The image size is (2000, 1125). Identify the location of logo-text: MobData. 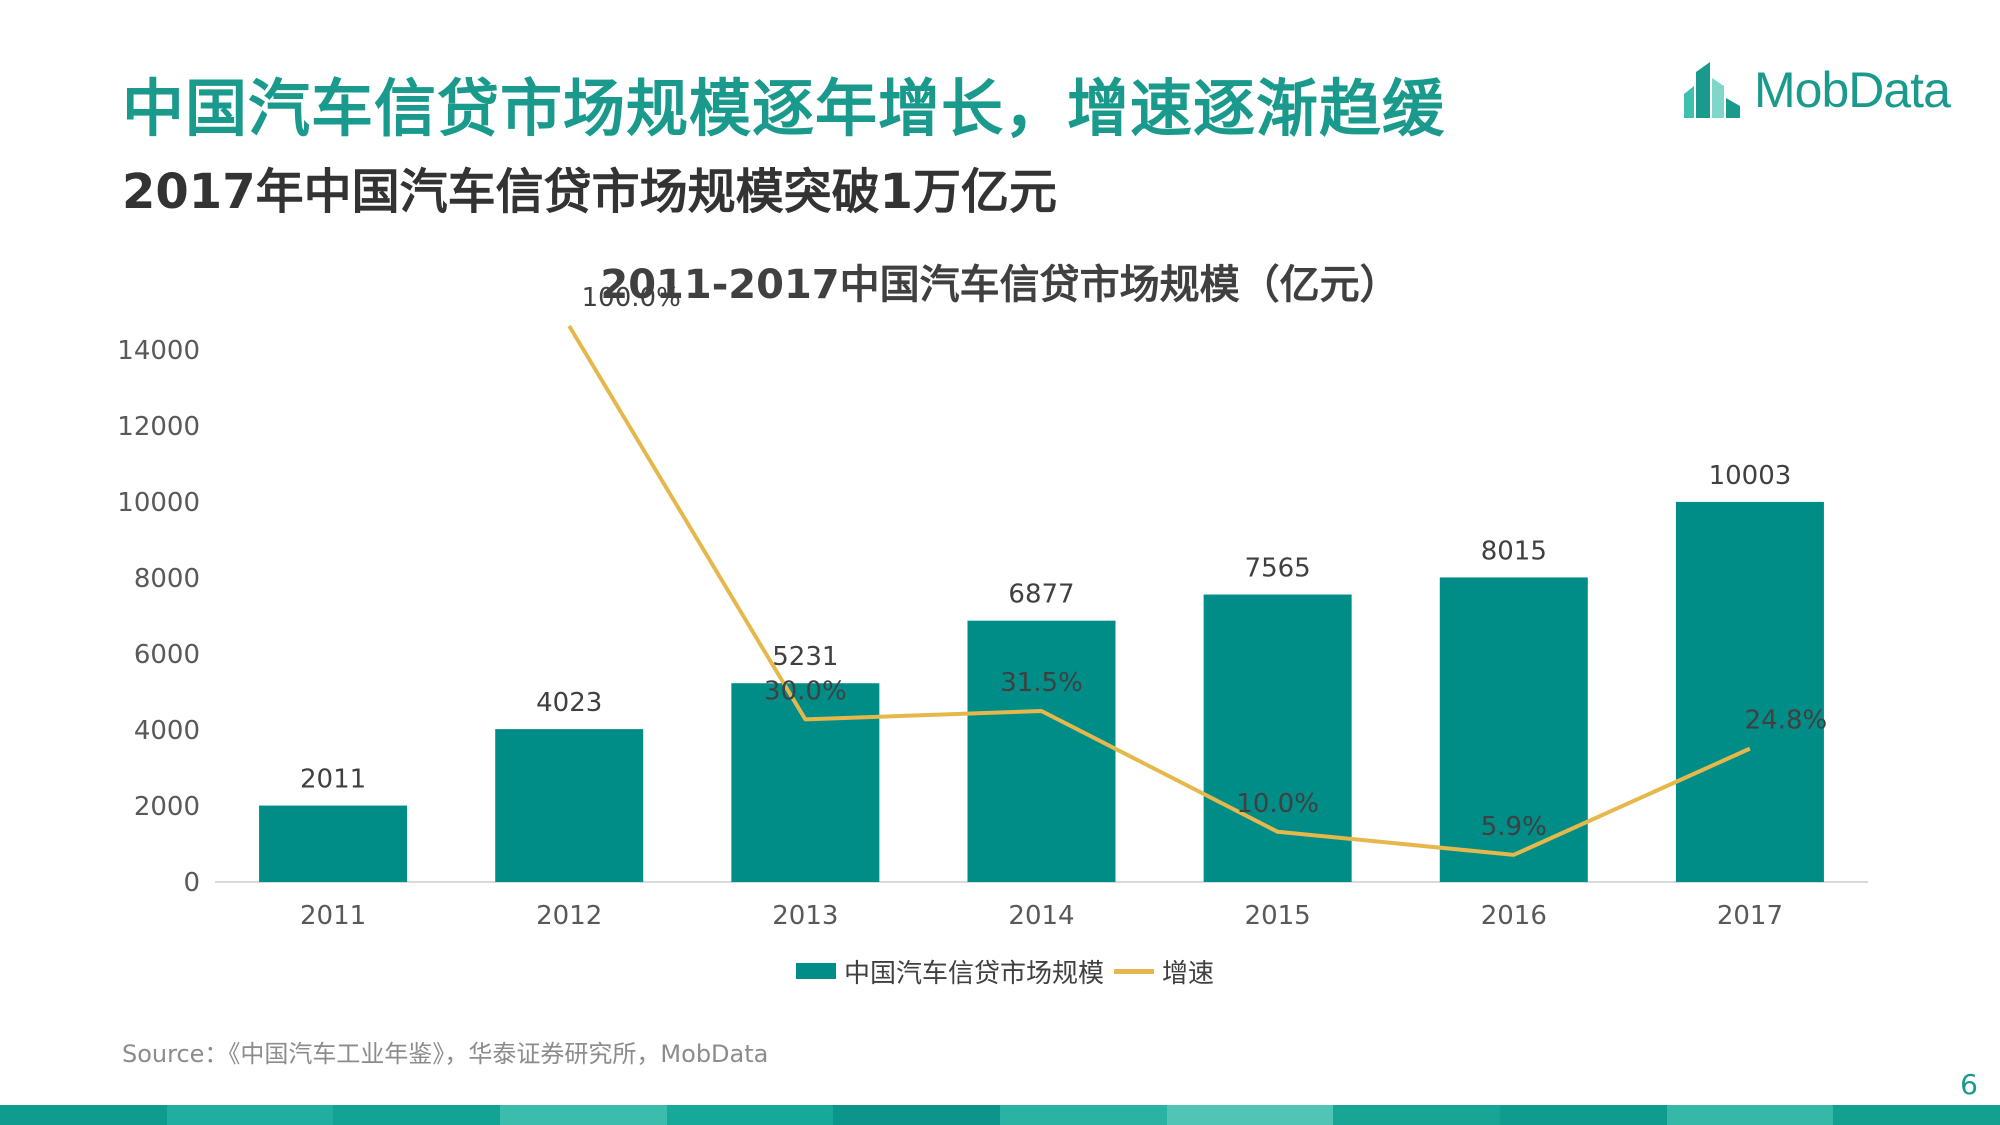
(1852, 90).